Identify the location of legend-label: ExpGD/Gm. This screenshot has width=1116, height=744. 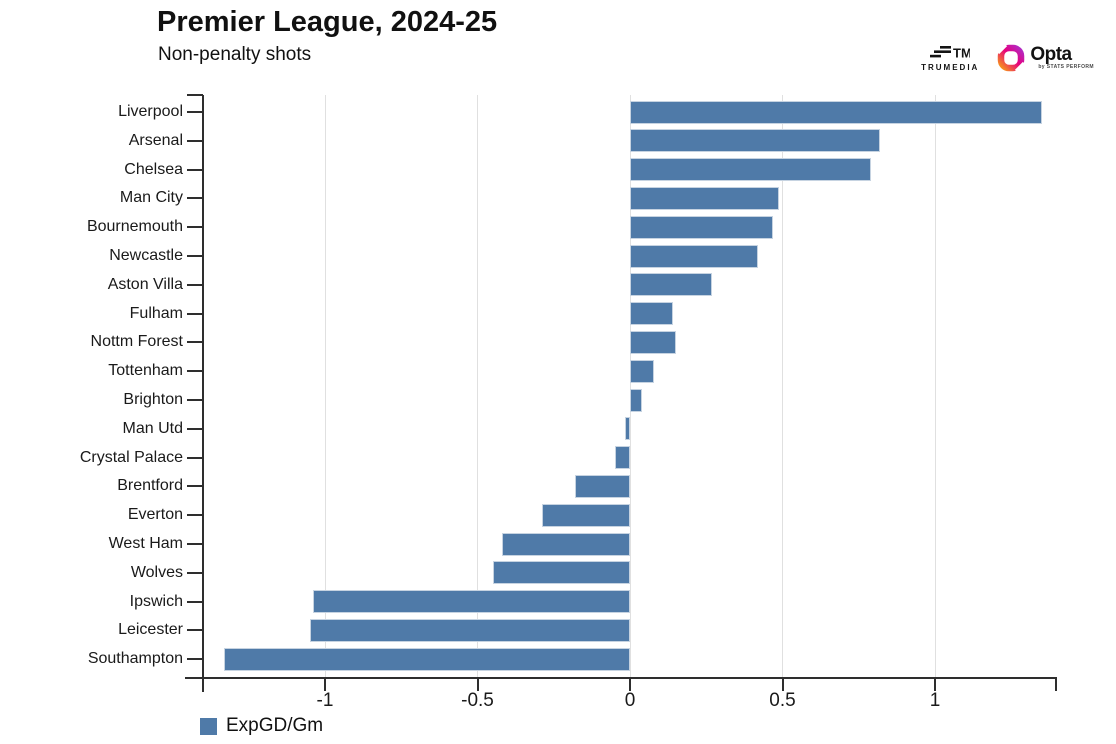
(275, 725).